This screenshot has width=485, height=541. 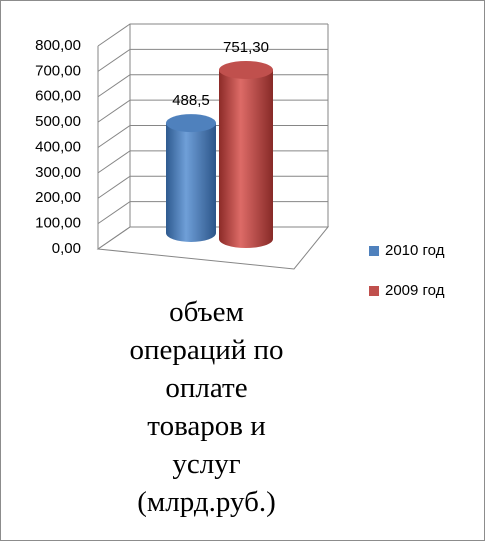 What do you see at coordinates (246, 47) in the screenshot?
I see `data-label: 751,30` at bounding box center [246, 47].